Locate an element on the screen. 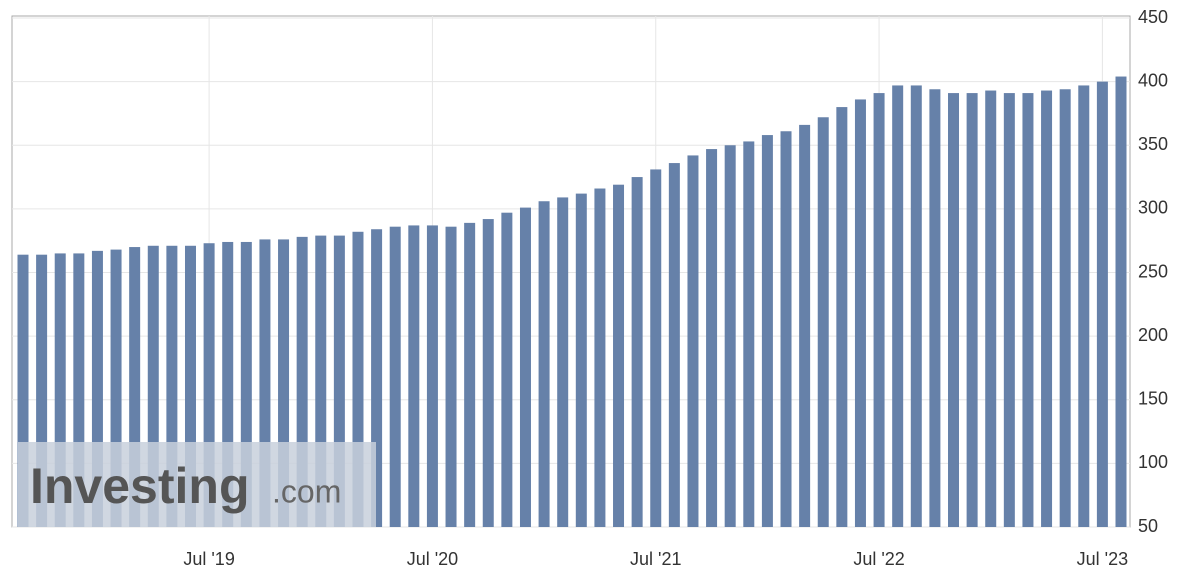 Image resolution: width=1188 pixels, height=588 pixels. watermark: Investing .com is located at coordinates (197, 484).